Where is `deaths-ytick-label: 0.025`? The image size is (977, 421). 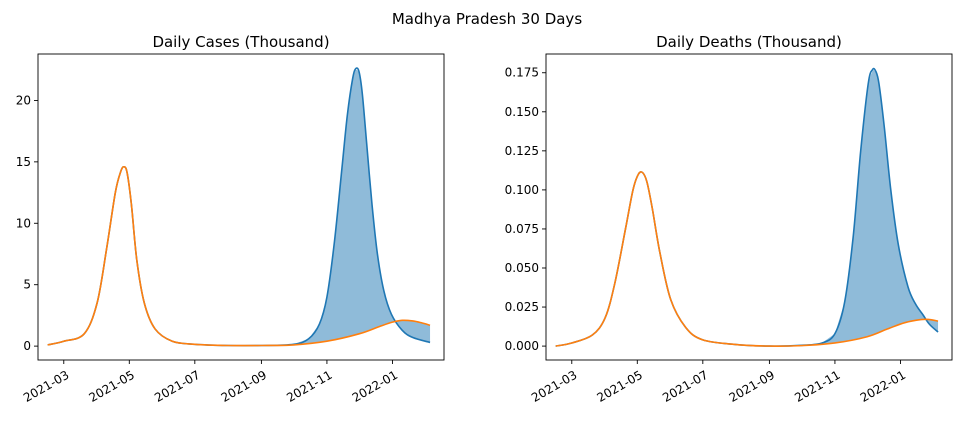
deaths-ytick-label: 0.025 is located at coordinates (522, 307).